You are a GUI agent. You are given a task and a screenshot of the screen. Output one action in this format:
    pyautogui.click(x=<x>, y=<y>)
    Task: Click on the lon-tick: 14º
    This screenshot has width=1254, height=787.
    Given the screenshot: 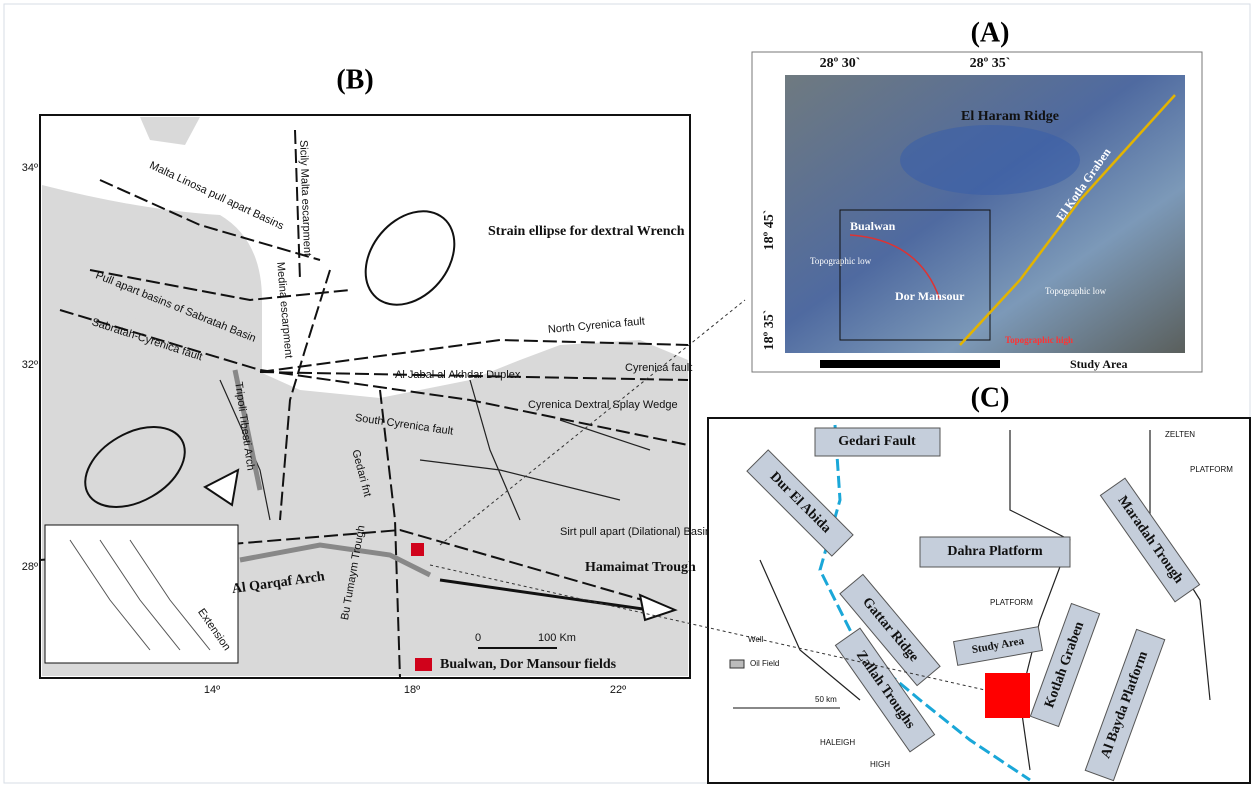 What is the action you would take?
    pyautogui.click(x=212, y=690)
    